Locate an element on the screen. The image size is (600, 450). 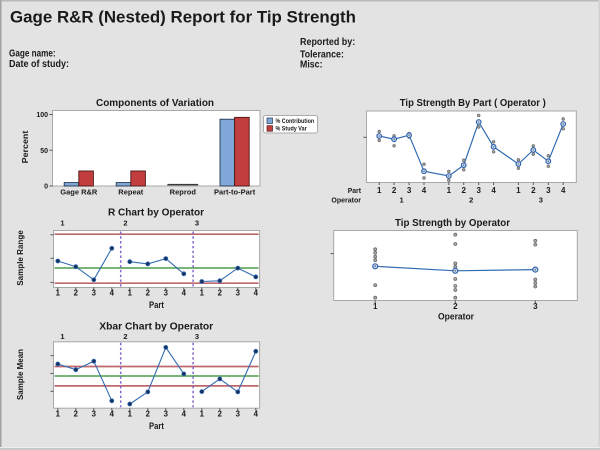
svg-text: Reprod is located at coordinates (183, 192).